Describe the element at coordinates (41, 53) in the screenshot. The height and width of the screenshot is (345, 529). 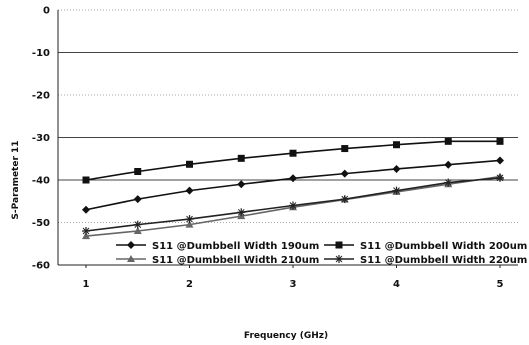
I see `y-tick-label: -10` at that location.